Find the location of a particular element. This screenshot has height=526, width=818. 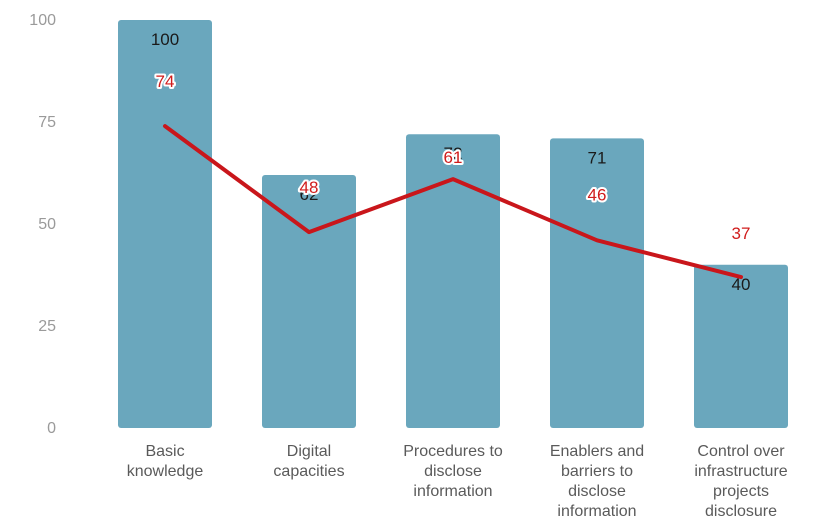

bar-value-label: 100 is located at coordinates (165, 39).